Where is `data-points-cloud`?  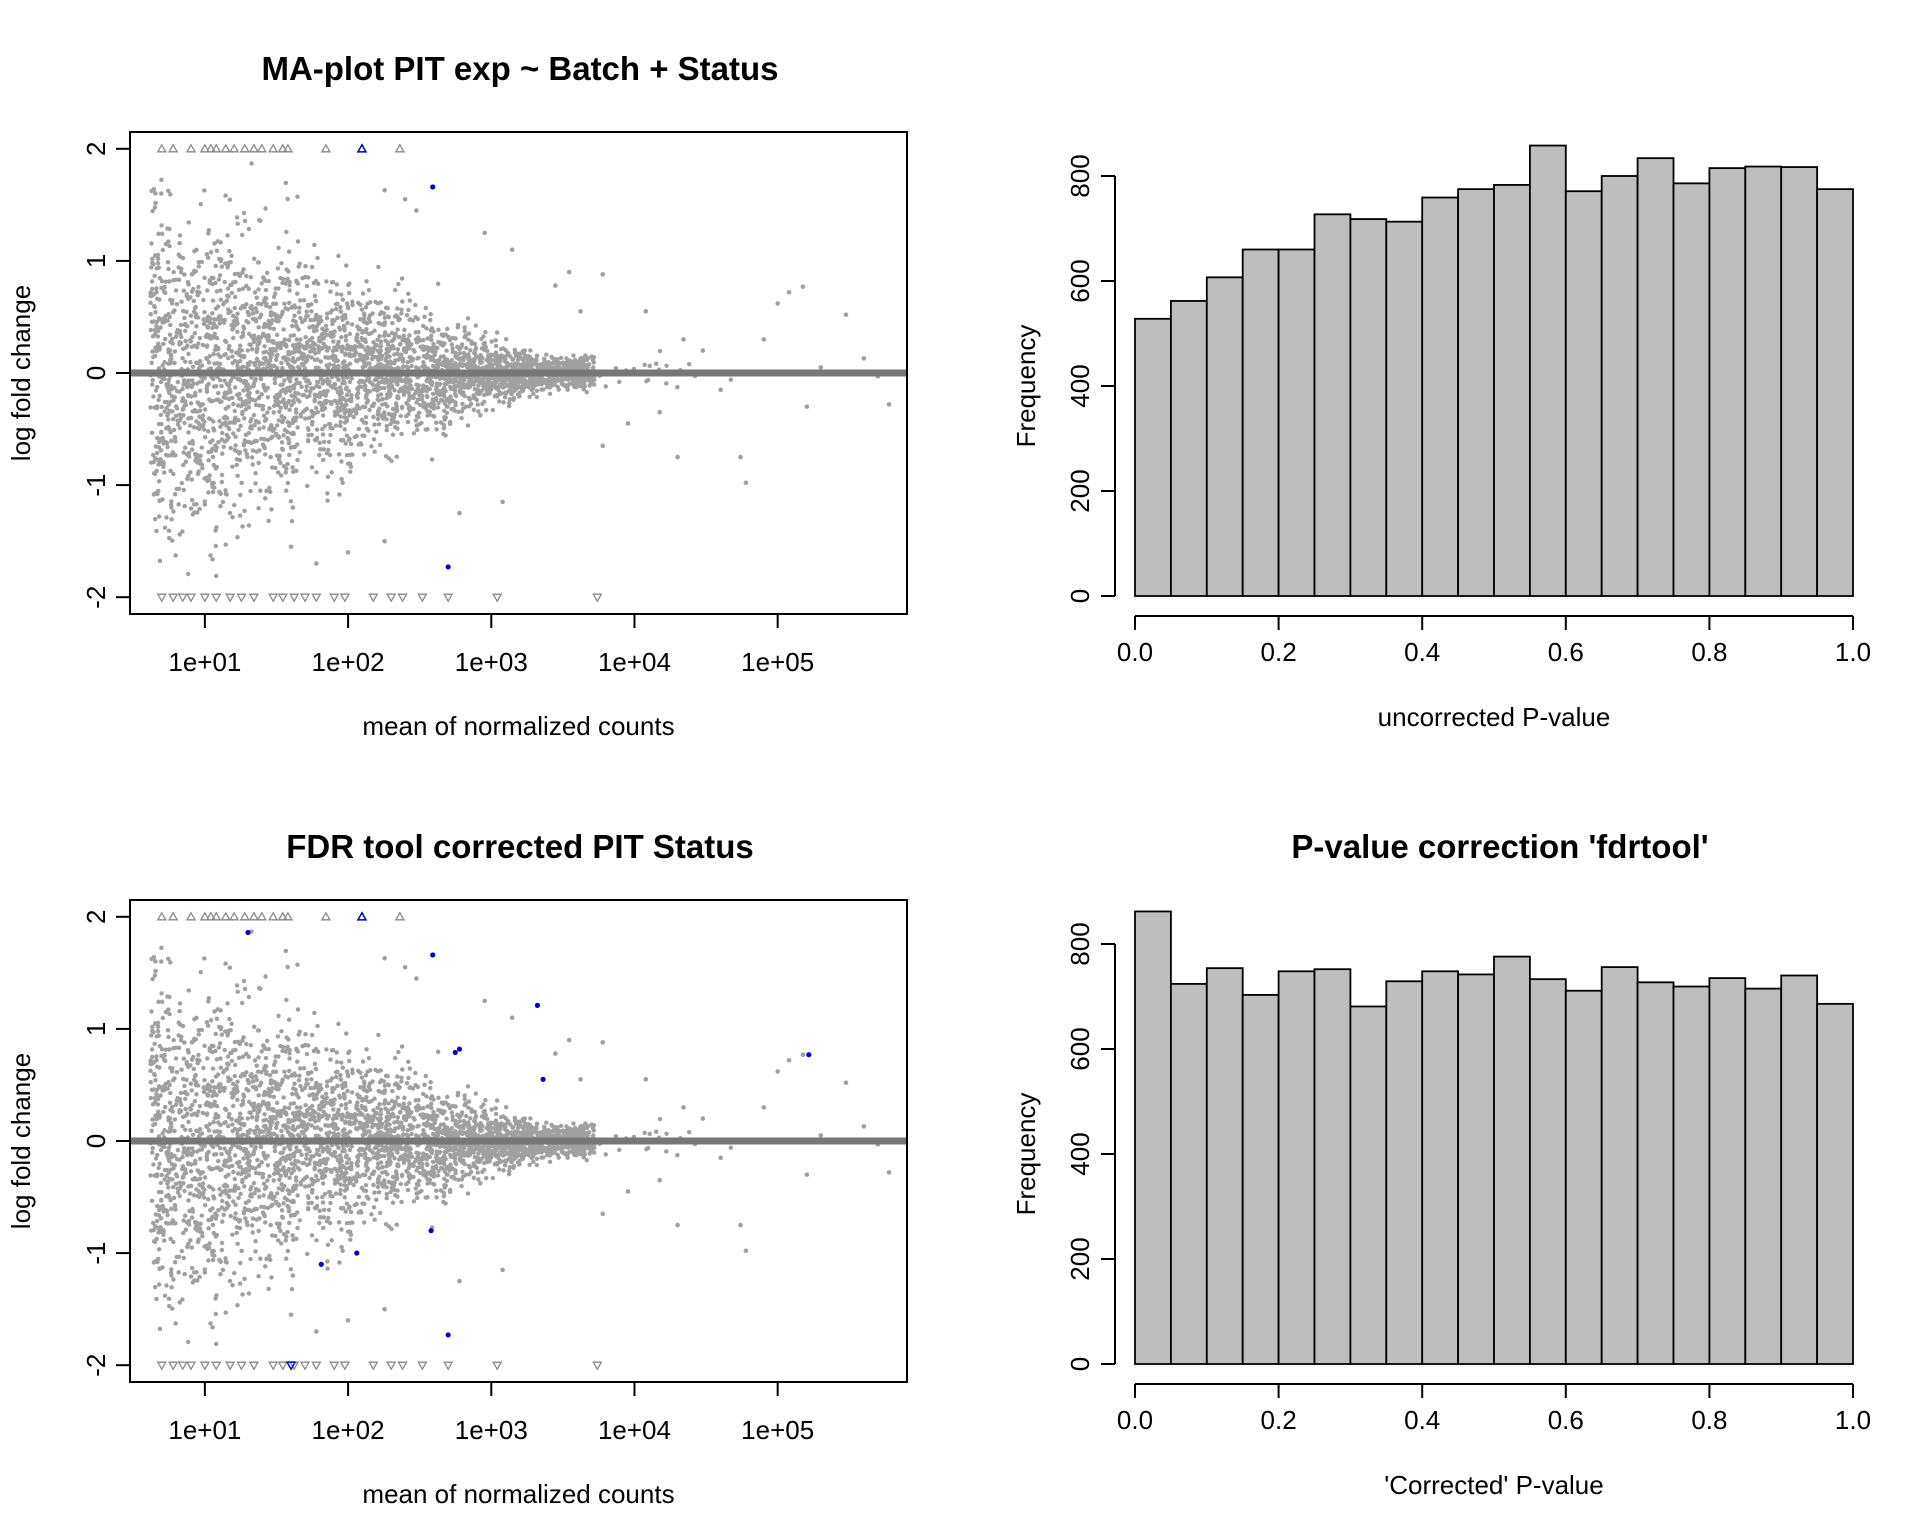 data-points-cloud is located at coordinates (520, 1138).